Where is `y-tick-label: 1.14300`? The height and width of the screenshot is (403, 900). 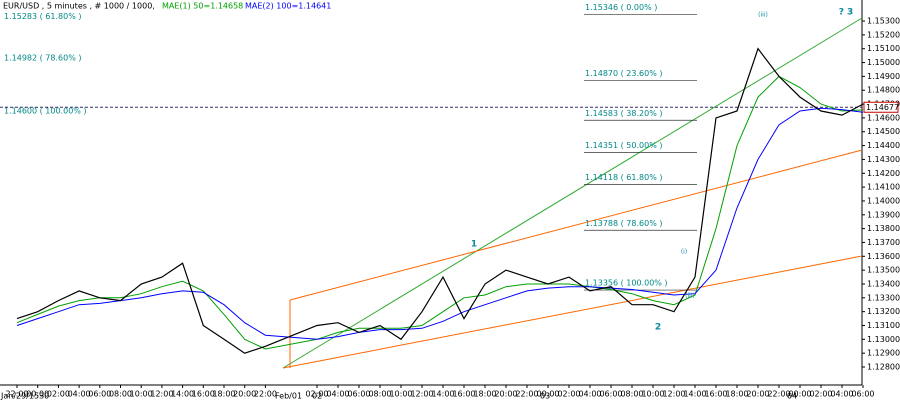 y-tick-label: 1.14300 is located at coordinates (883, 159).